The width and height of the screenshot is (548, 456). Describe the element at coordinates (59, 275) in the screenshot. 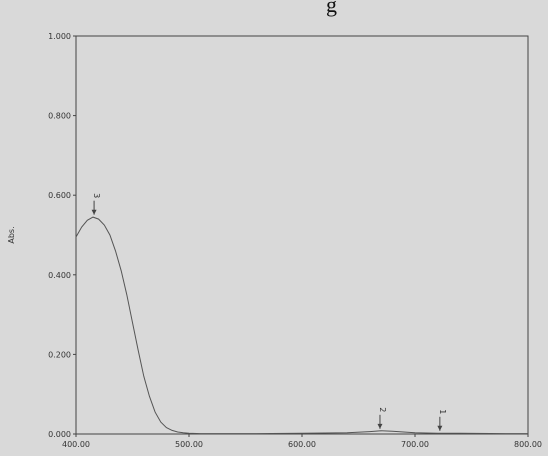

I see `y-tick-label: 0.400` at that location.